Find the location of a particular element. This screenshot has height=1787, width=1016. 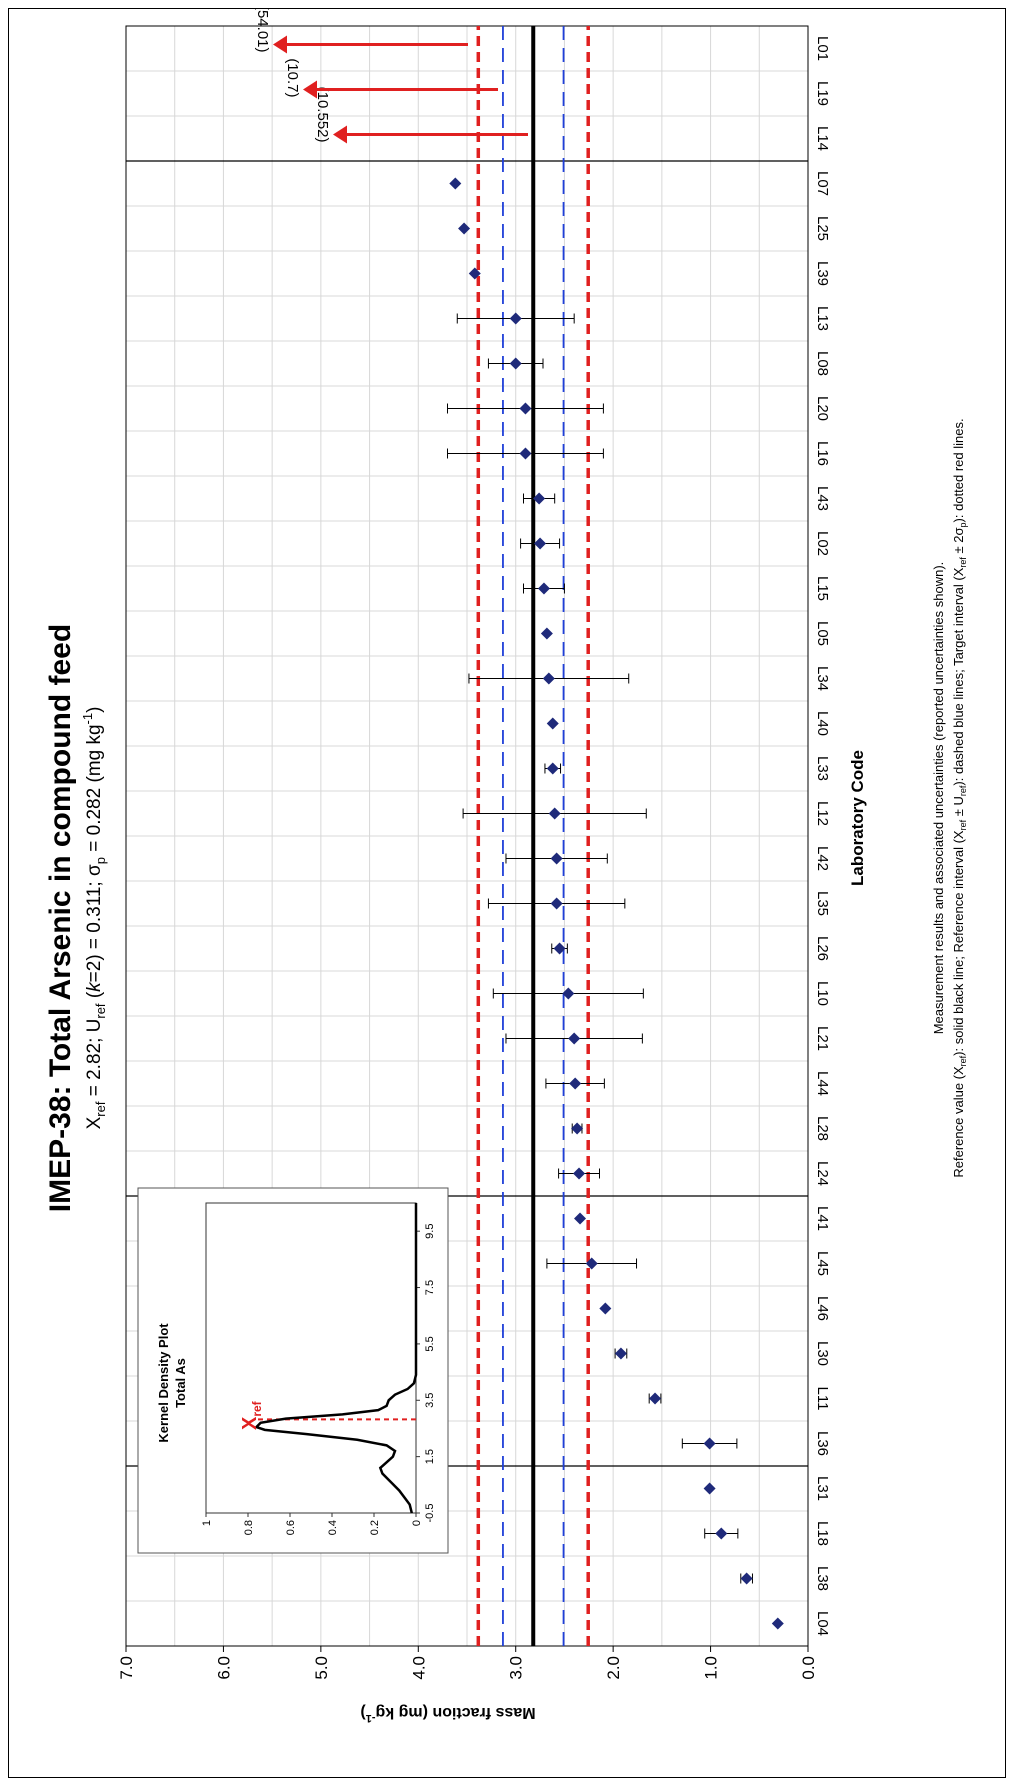

inset-y-tick-label: 0.6 is located at coordinates (291, 1527).